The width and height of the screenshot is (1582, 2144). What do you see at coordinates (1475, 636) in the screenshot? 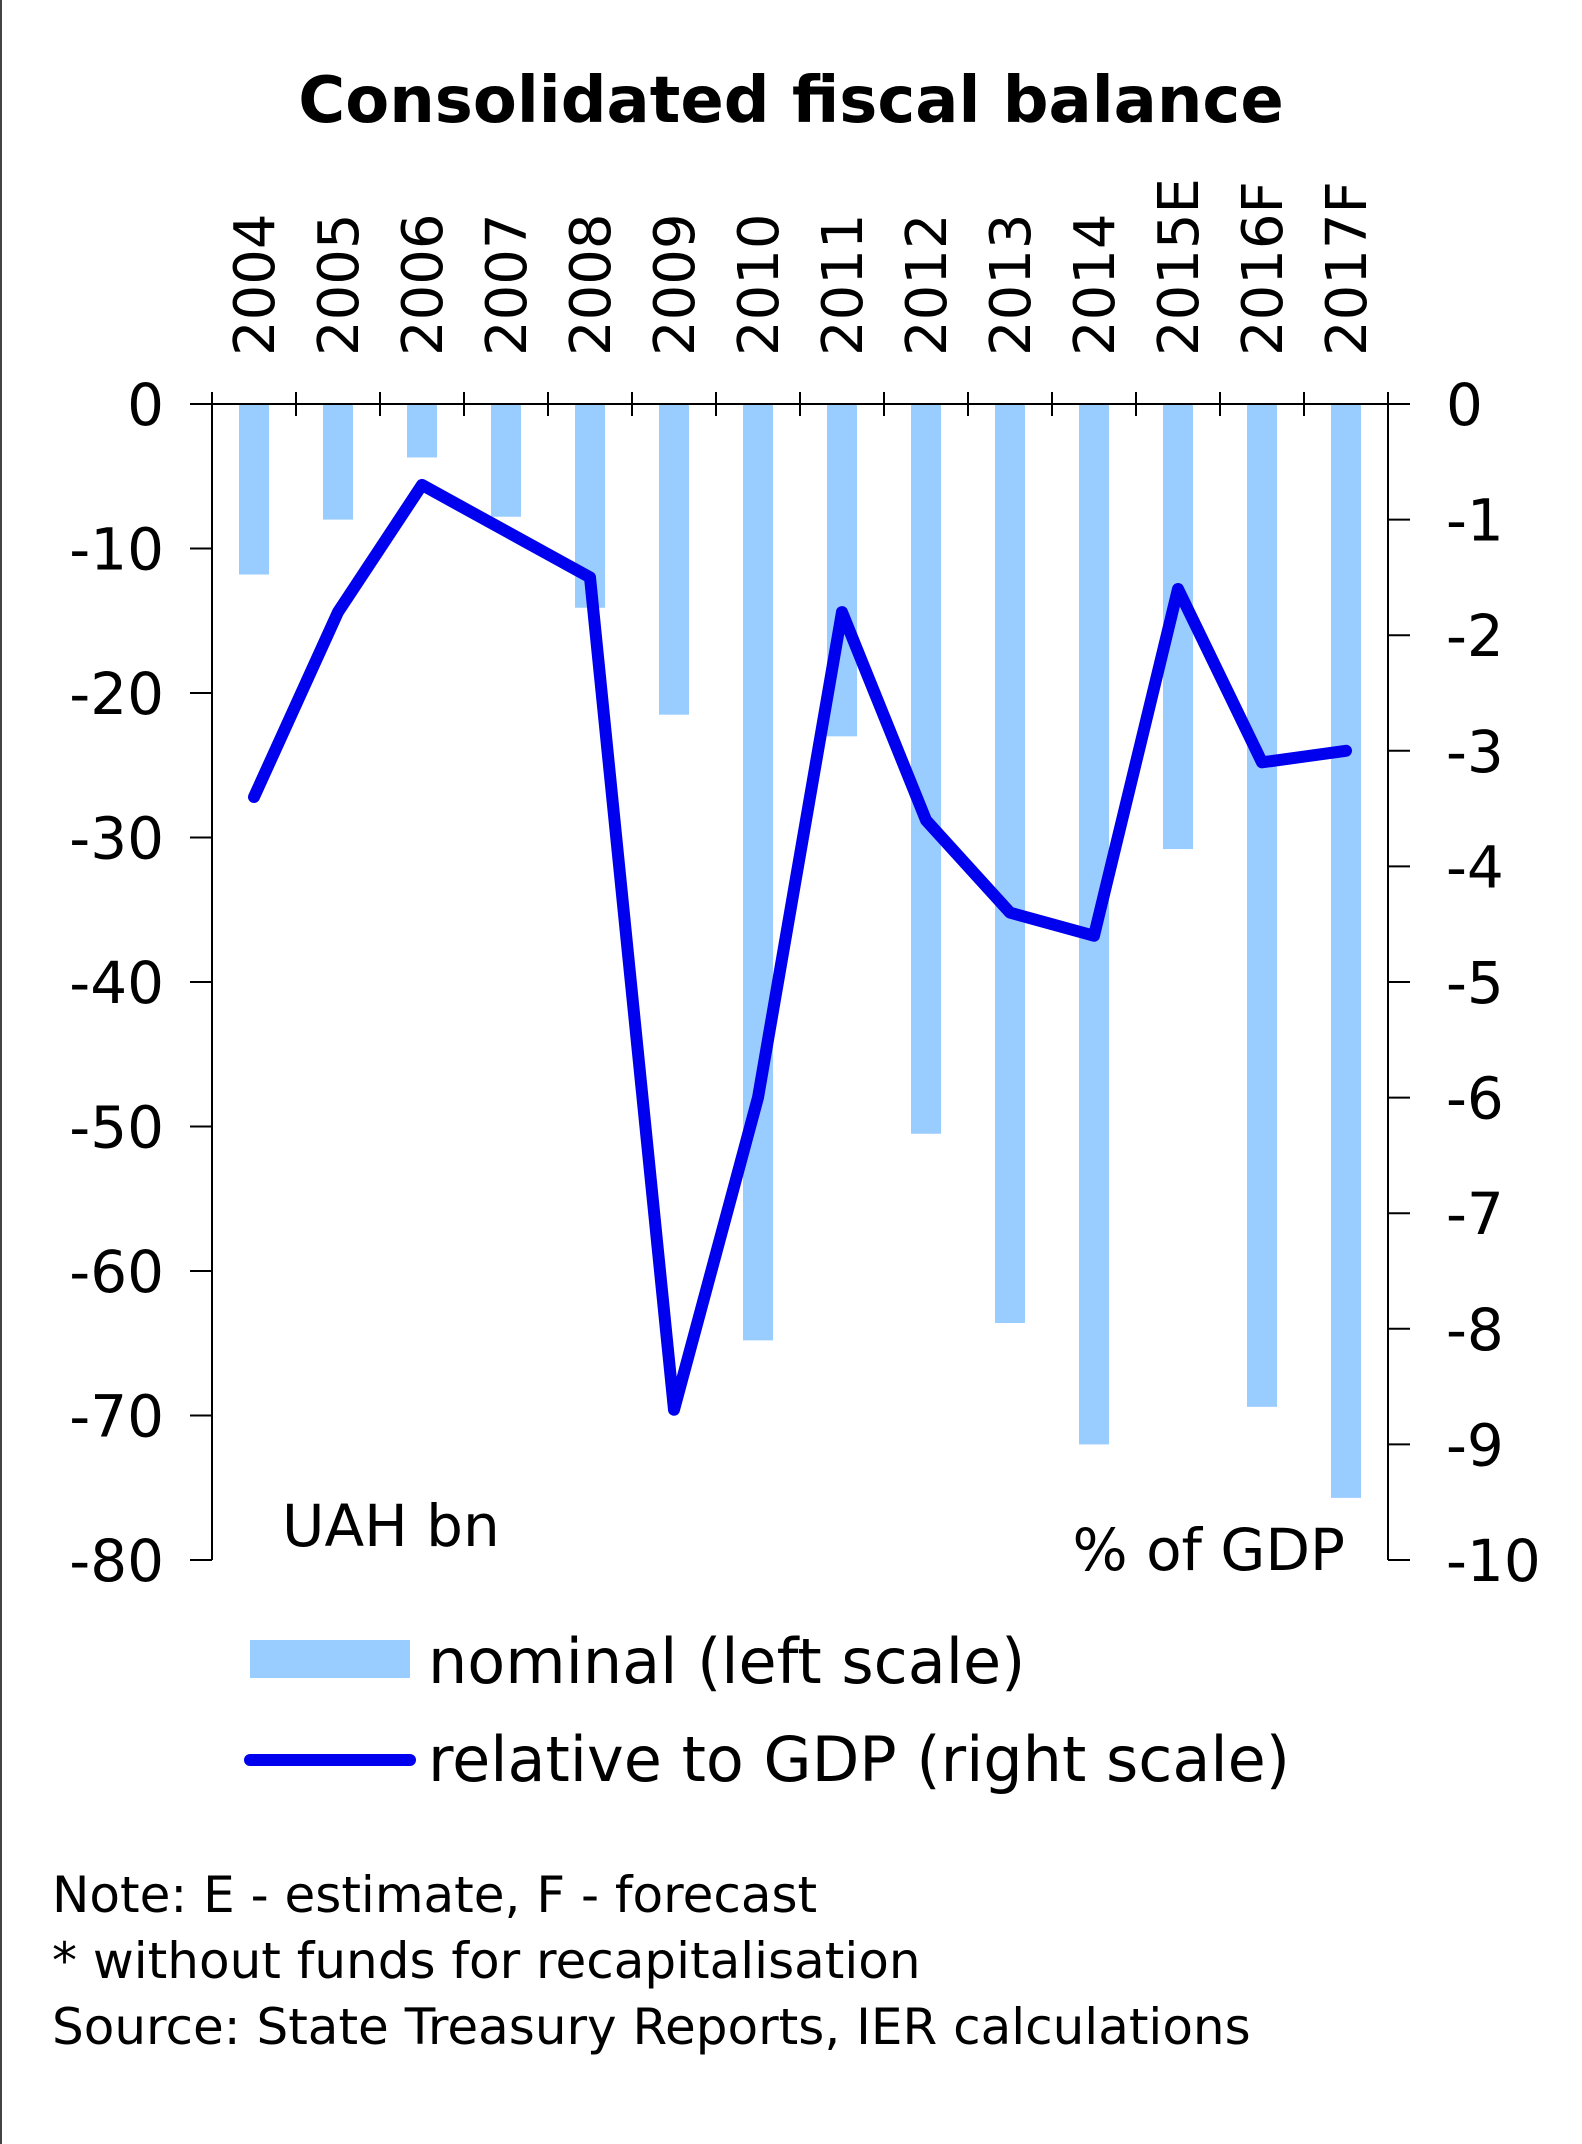
I see `right-tick-label: -2` at bounding box center [1475, 636].